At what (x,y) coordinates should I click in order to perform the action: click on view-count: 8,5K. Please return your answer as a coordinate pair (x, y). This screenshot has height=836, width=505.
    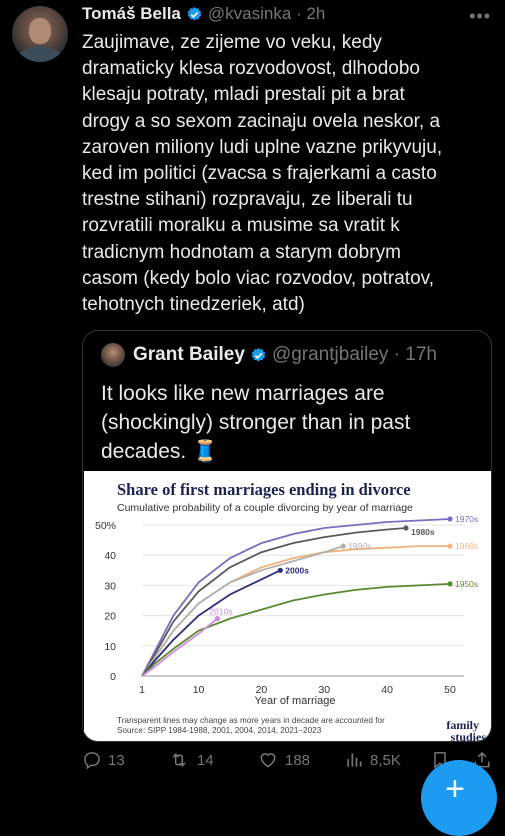
    Looking at the image, I should click on (385, 760).